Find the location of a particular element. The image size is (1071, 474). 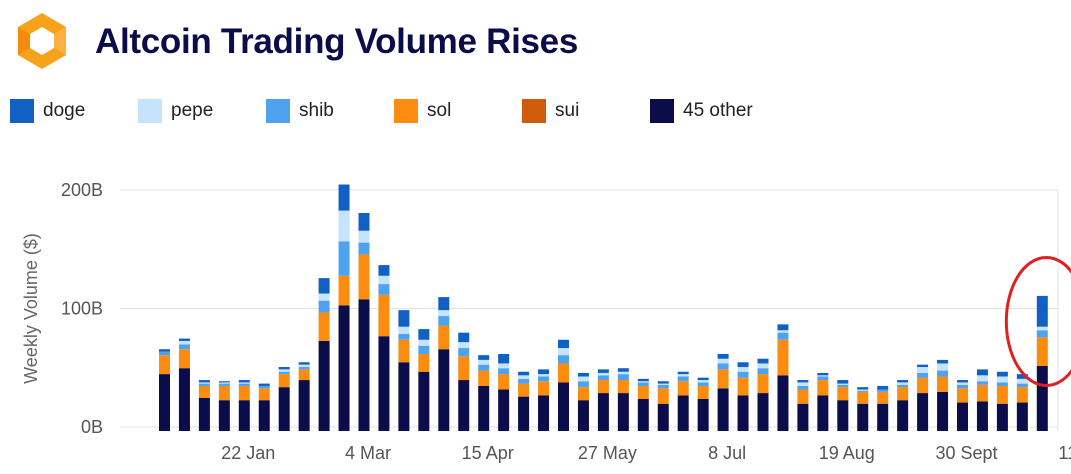

chart-legend: doge pepe shib sol sui 45 other is located at coordinates (510, 113).